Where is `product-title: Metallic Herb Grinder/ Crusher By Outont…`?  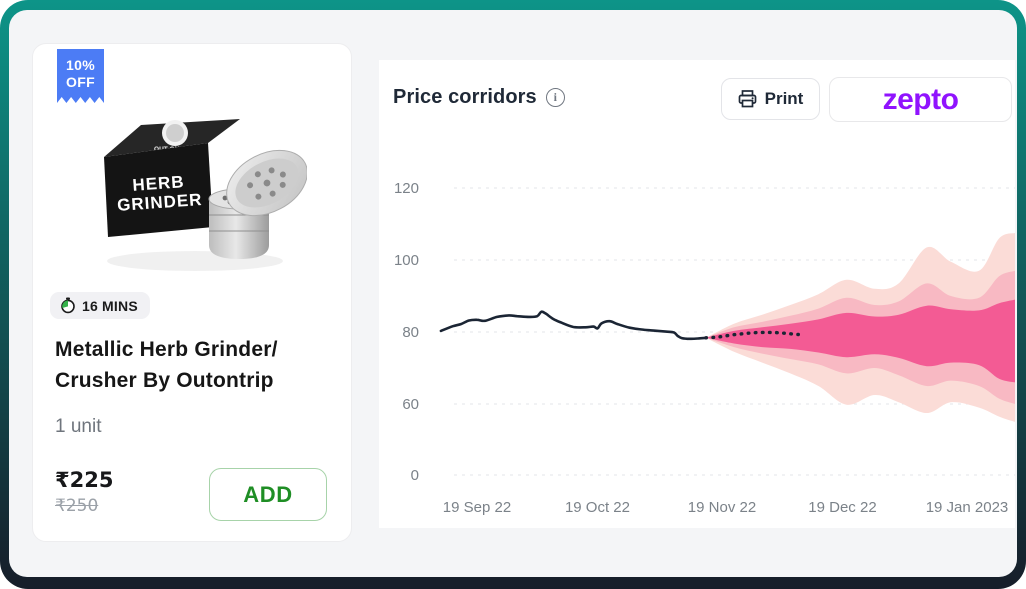
product-title: Metallic Herb Grinder/ Crusher By Outont… is located at coordinates (166, 365).